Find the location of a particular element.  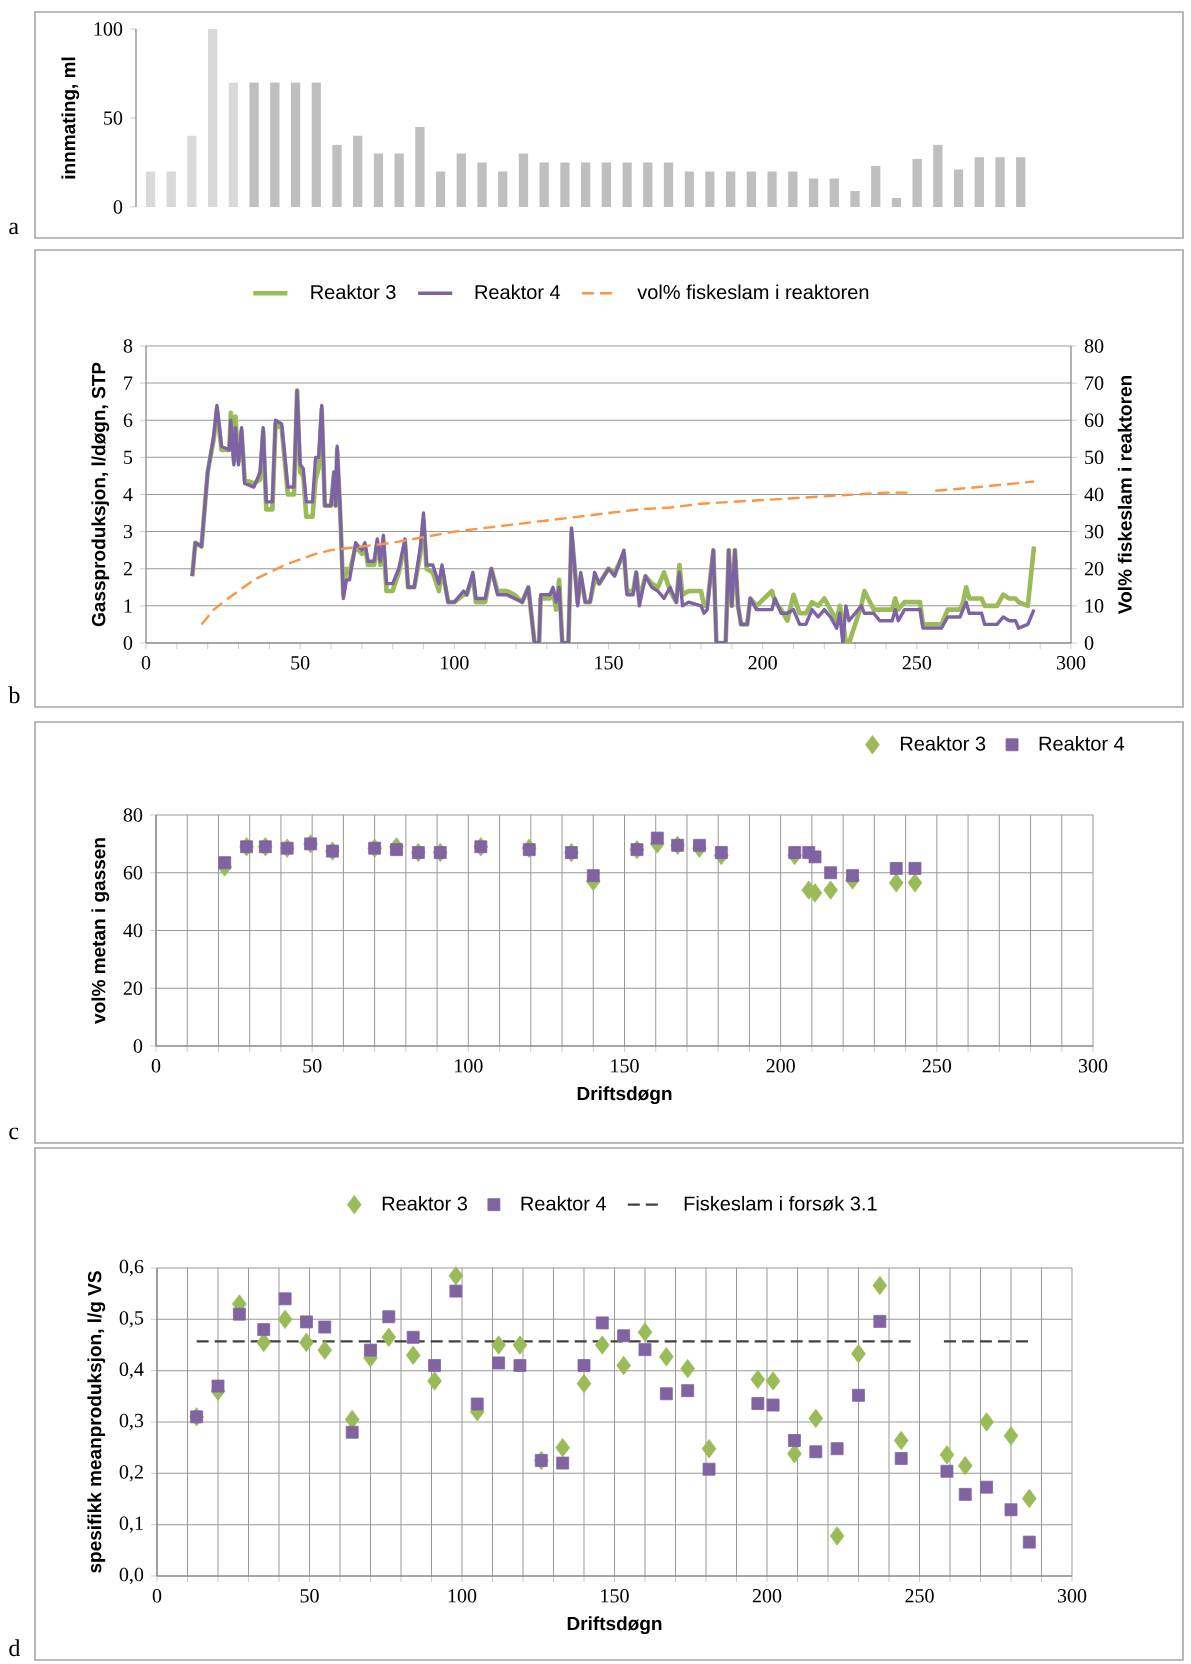

y-tick-label: 0,6 is located at coordinates (131, 1268).